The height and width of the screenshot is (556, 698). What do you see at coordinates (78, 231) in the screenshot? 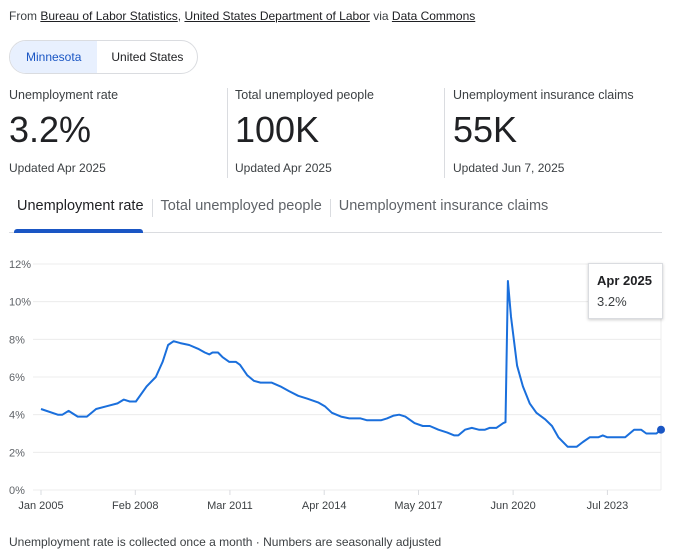
I see `active-tab-indicator` at bounding box center [78, 231].